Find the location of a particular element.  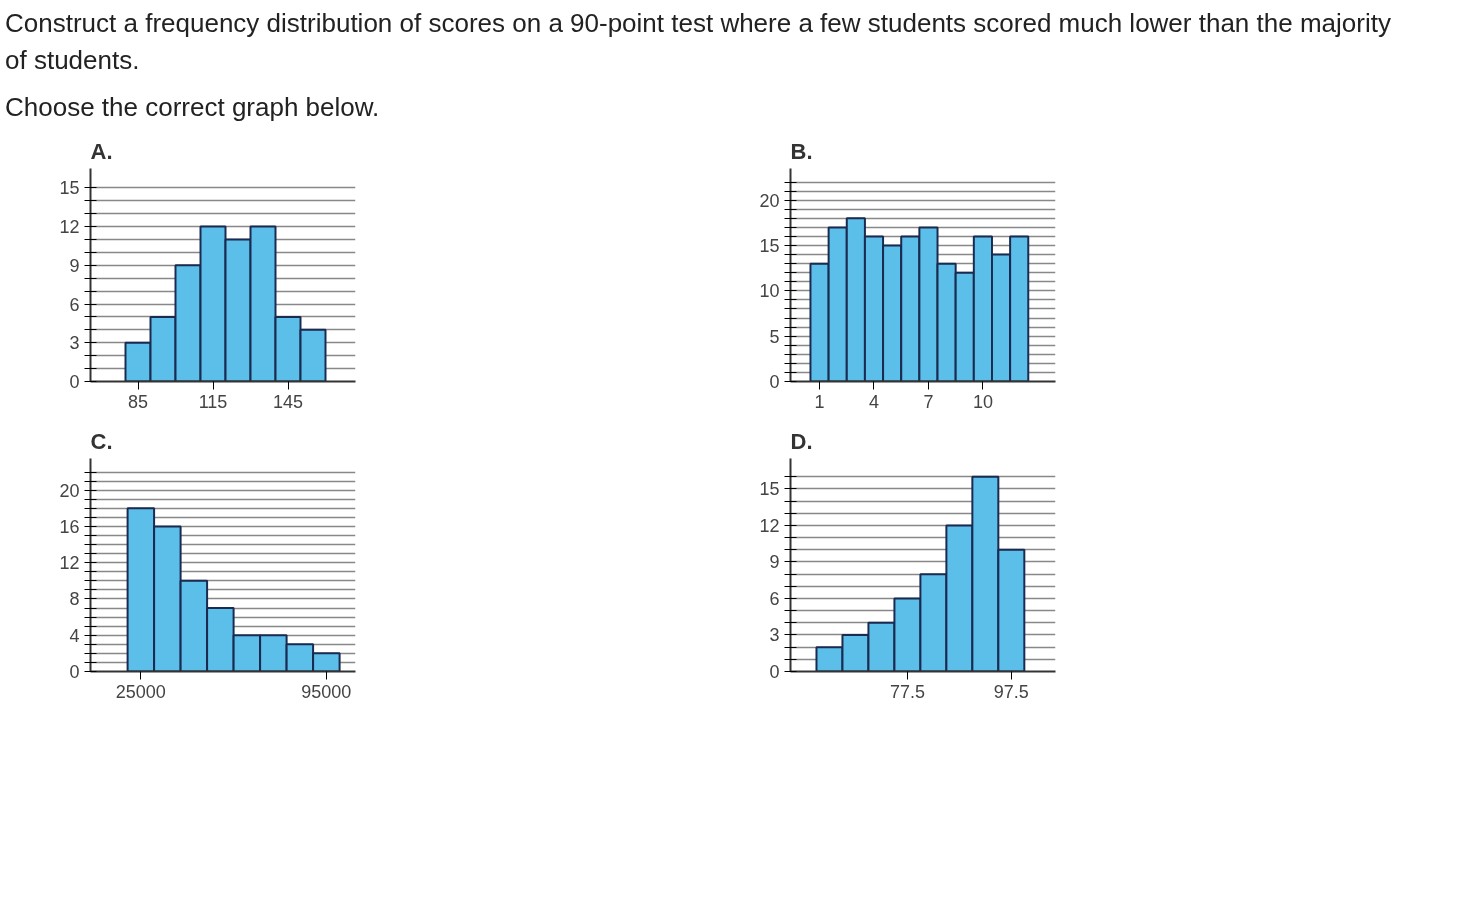

x-tick-label: 85 is located at coordinates (138, 401).